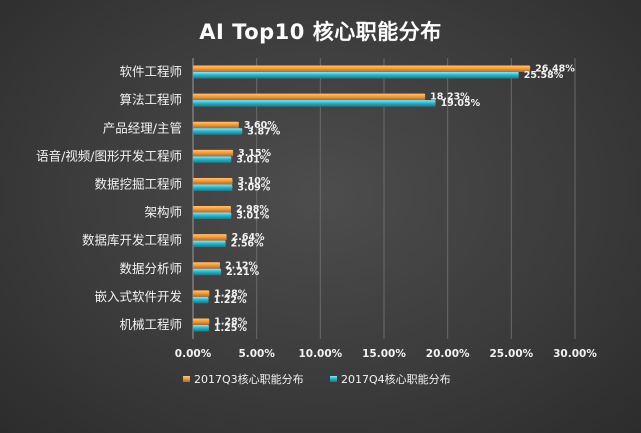 Image resolution: width=641 pixels, height=433 pixels. What do you see at coordinates (252, 209) in the screenshot?
I see `data-label: 2.98%` at bounding box center [252, 209].